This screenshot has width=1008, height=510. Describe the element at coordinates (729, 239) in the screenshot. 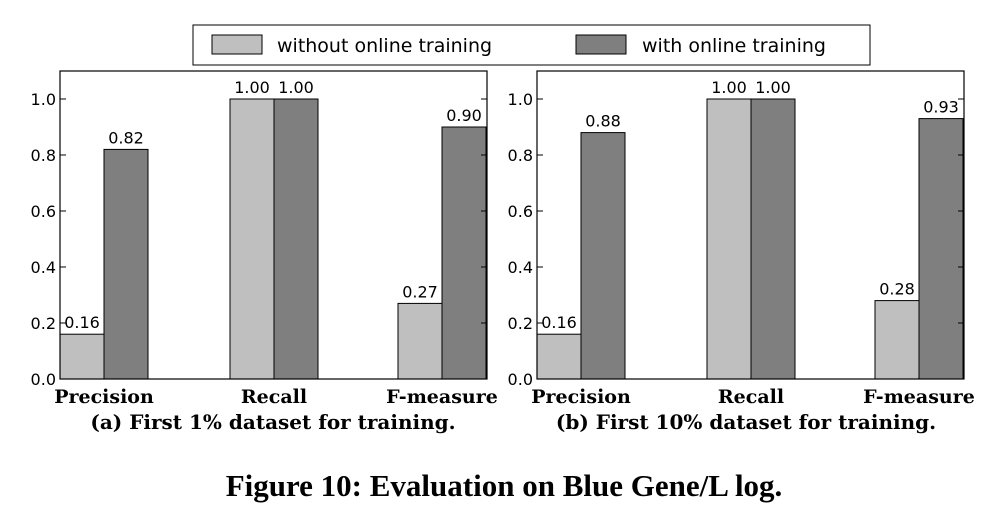

I see `bar-b-recall-without` at that location.